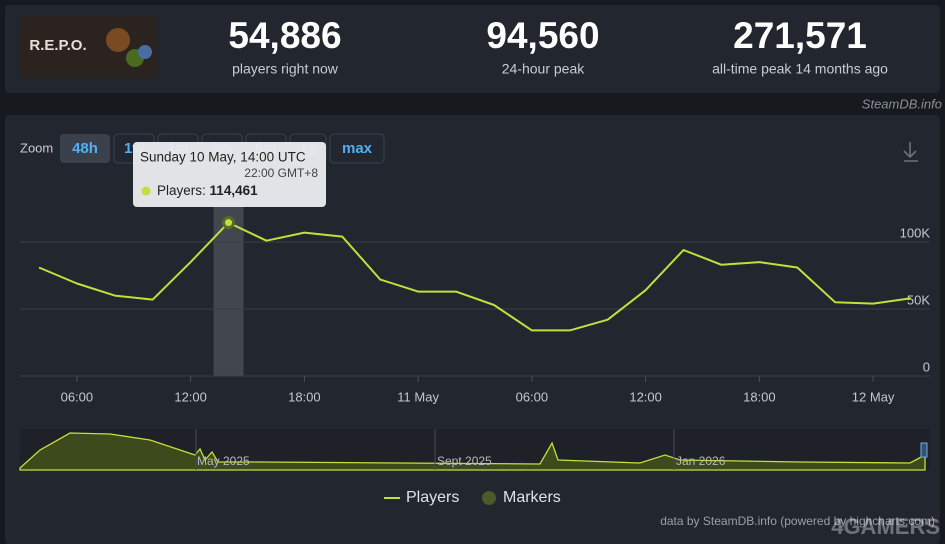  Describe the element at coordinates (281, 173) in the screenshot. I see `tooltip-local: 22:00 GMT+8` at that location.